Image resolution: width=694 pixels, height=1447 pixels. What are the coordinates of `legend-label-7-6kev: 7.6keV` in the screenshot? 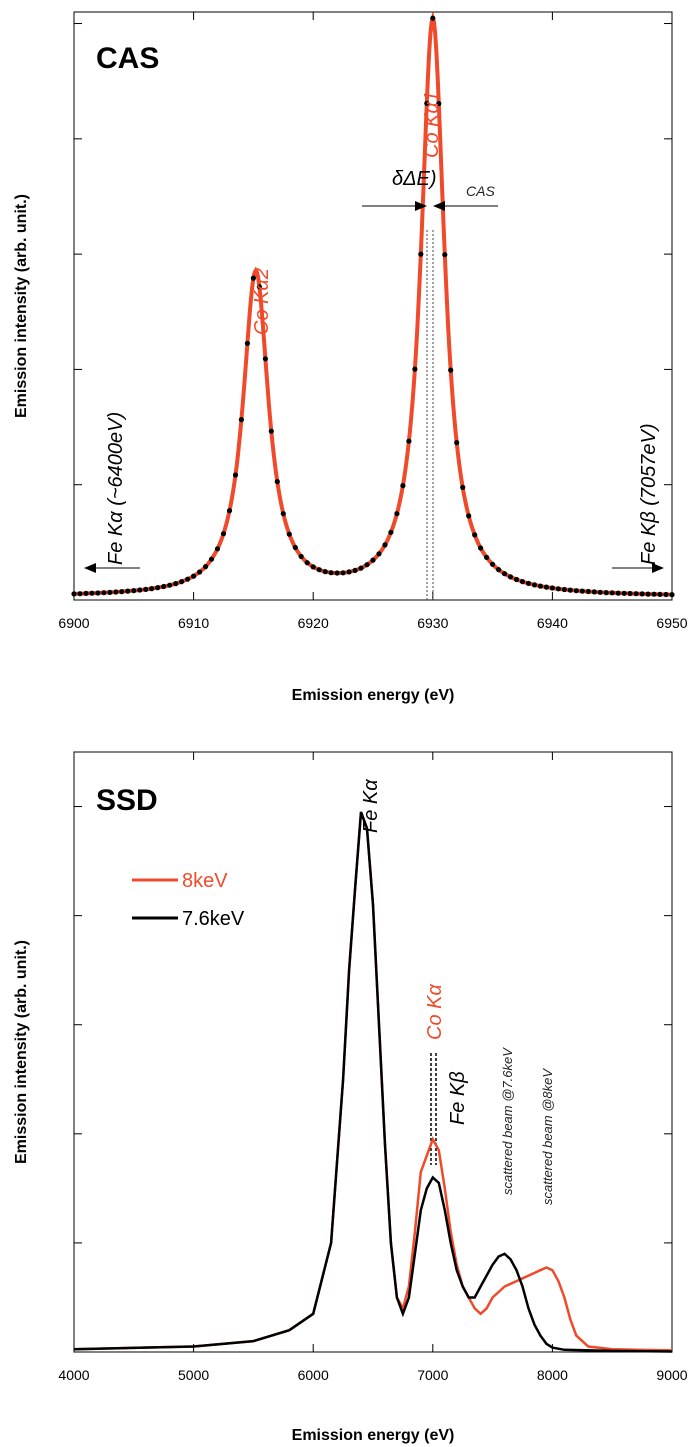 It's located at (213, 919).